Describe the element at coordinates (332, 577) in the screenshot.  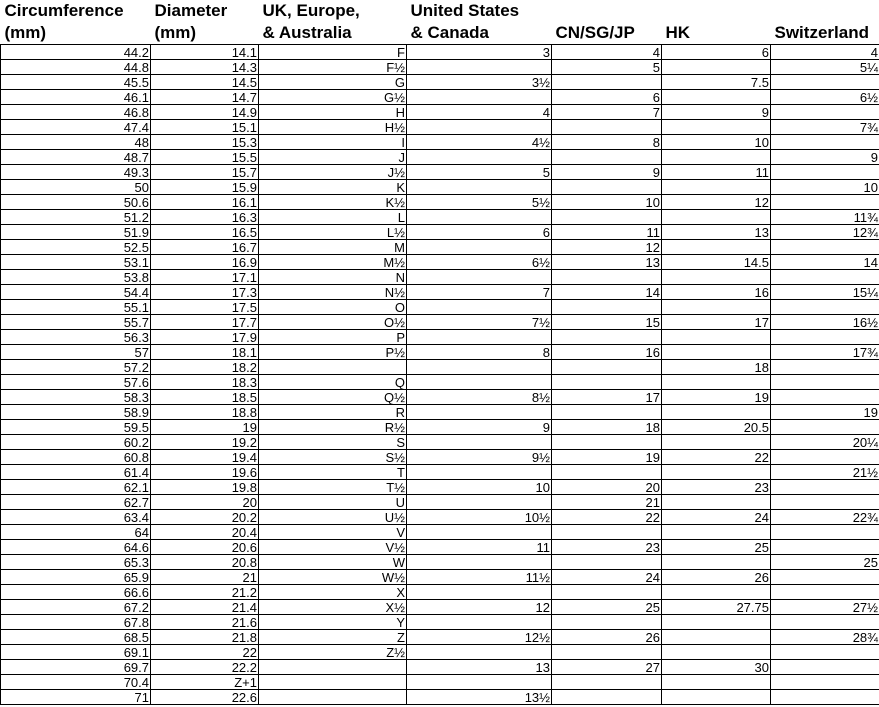
I see `table-cell: W½` at that location.